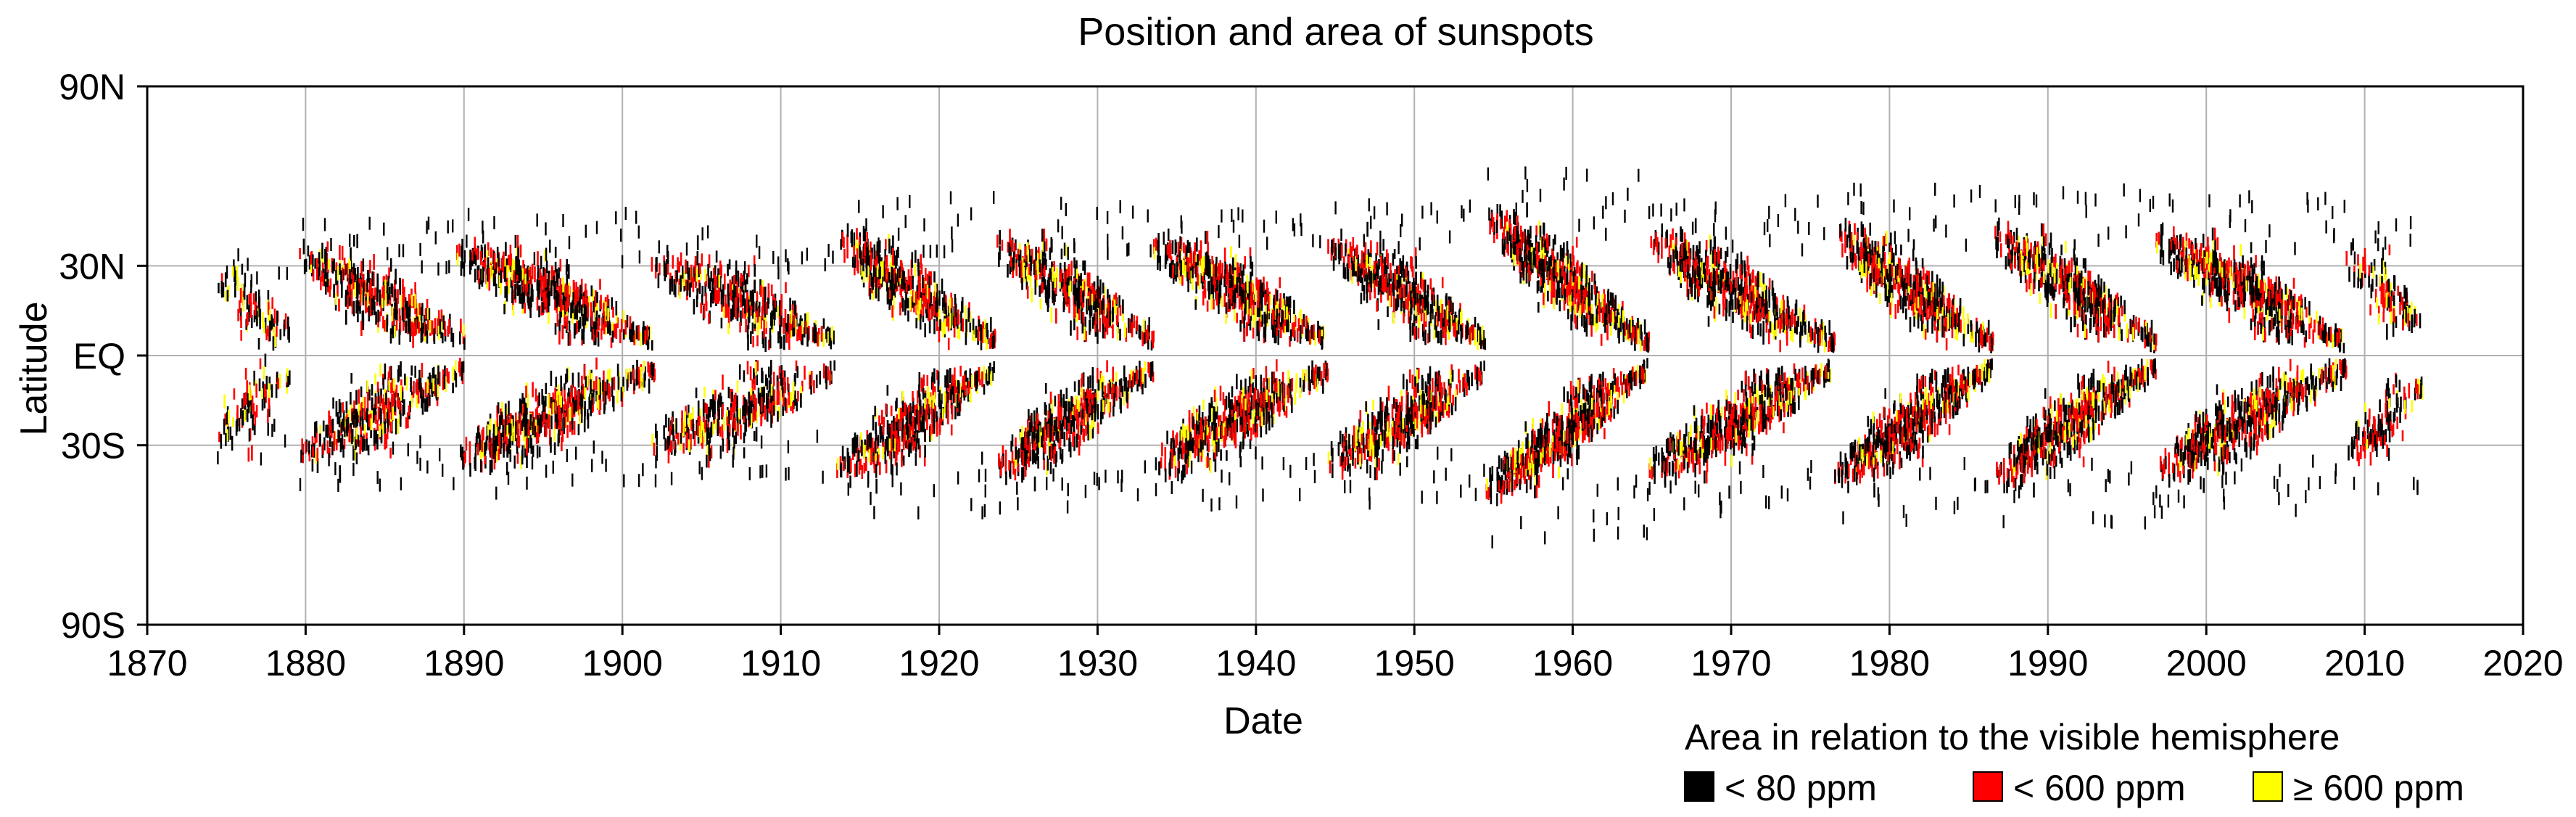 The width and height of the screenshot is (2576, 817). Describe the element at coordinates (1335, 32) in the screenshot. I see `chart-title: Position and area of sunspots` at that location.